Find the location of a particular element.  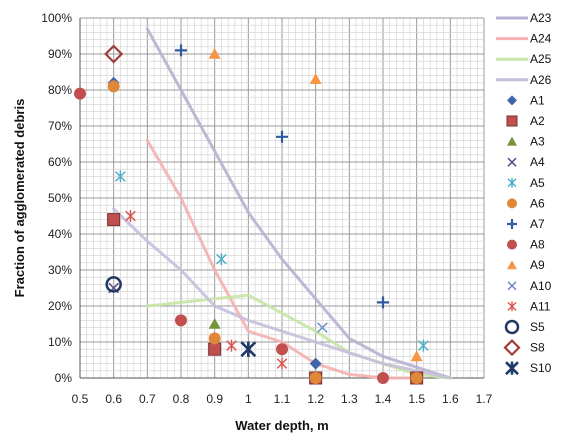

legend-swatch-a10 is located at coordinates (512, 286).